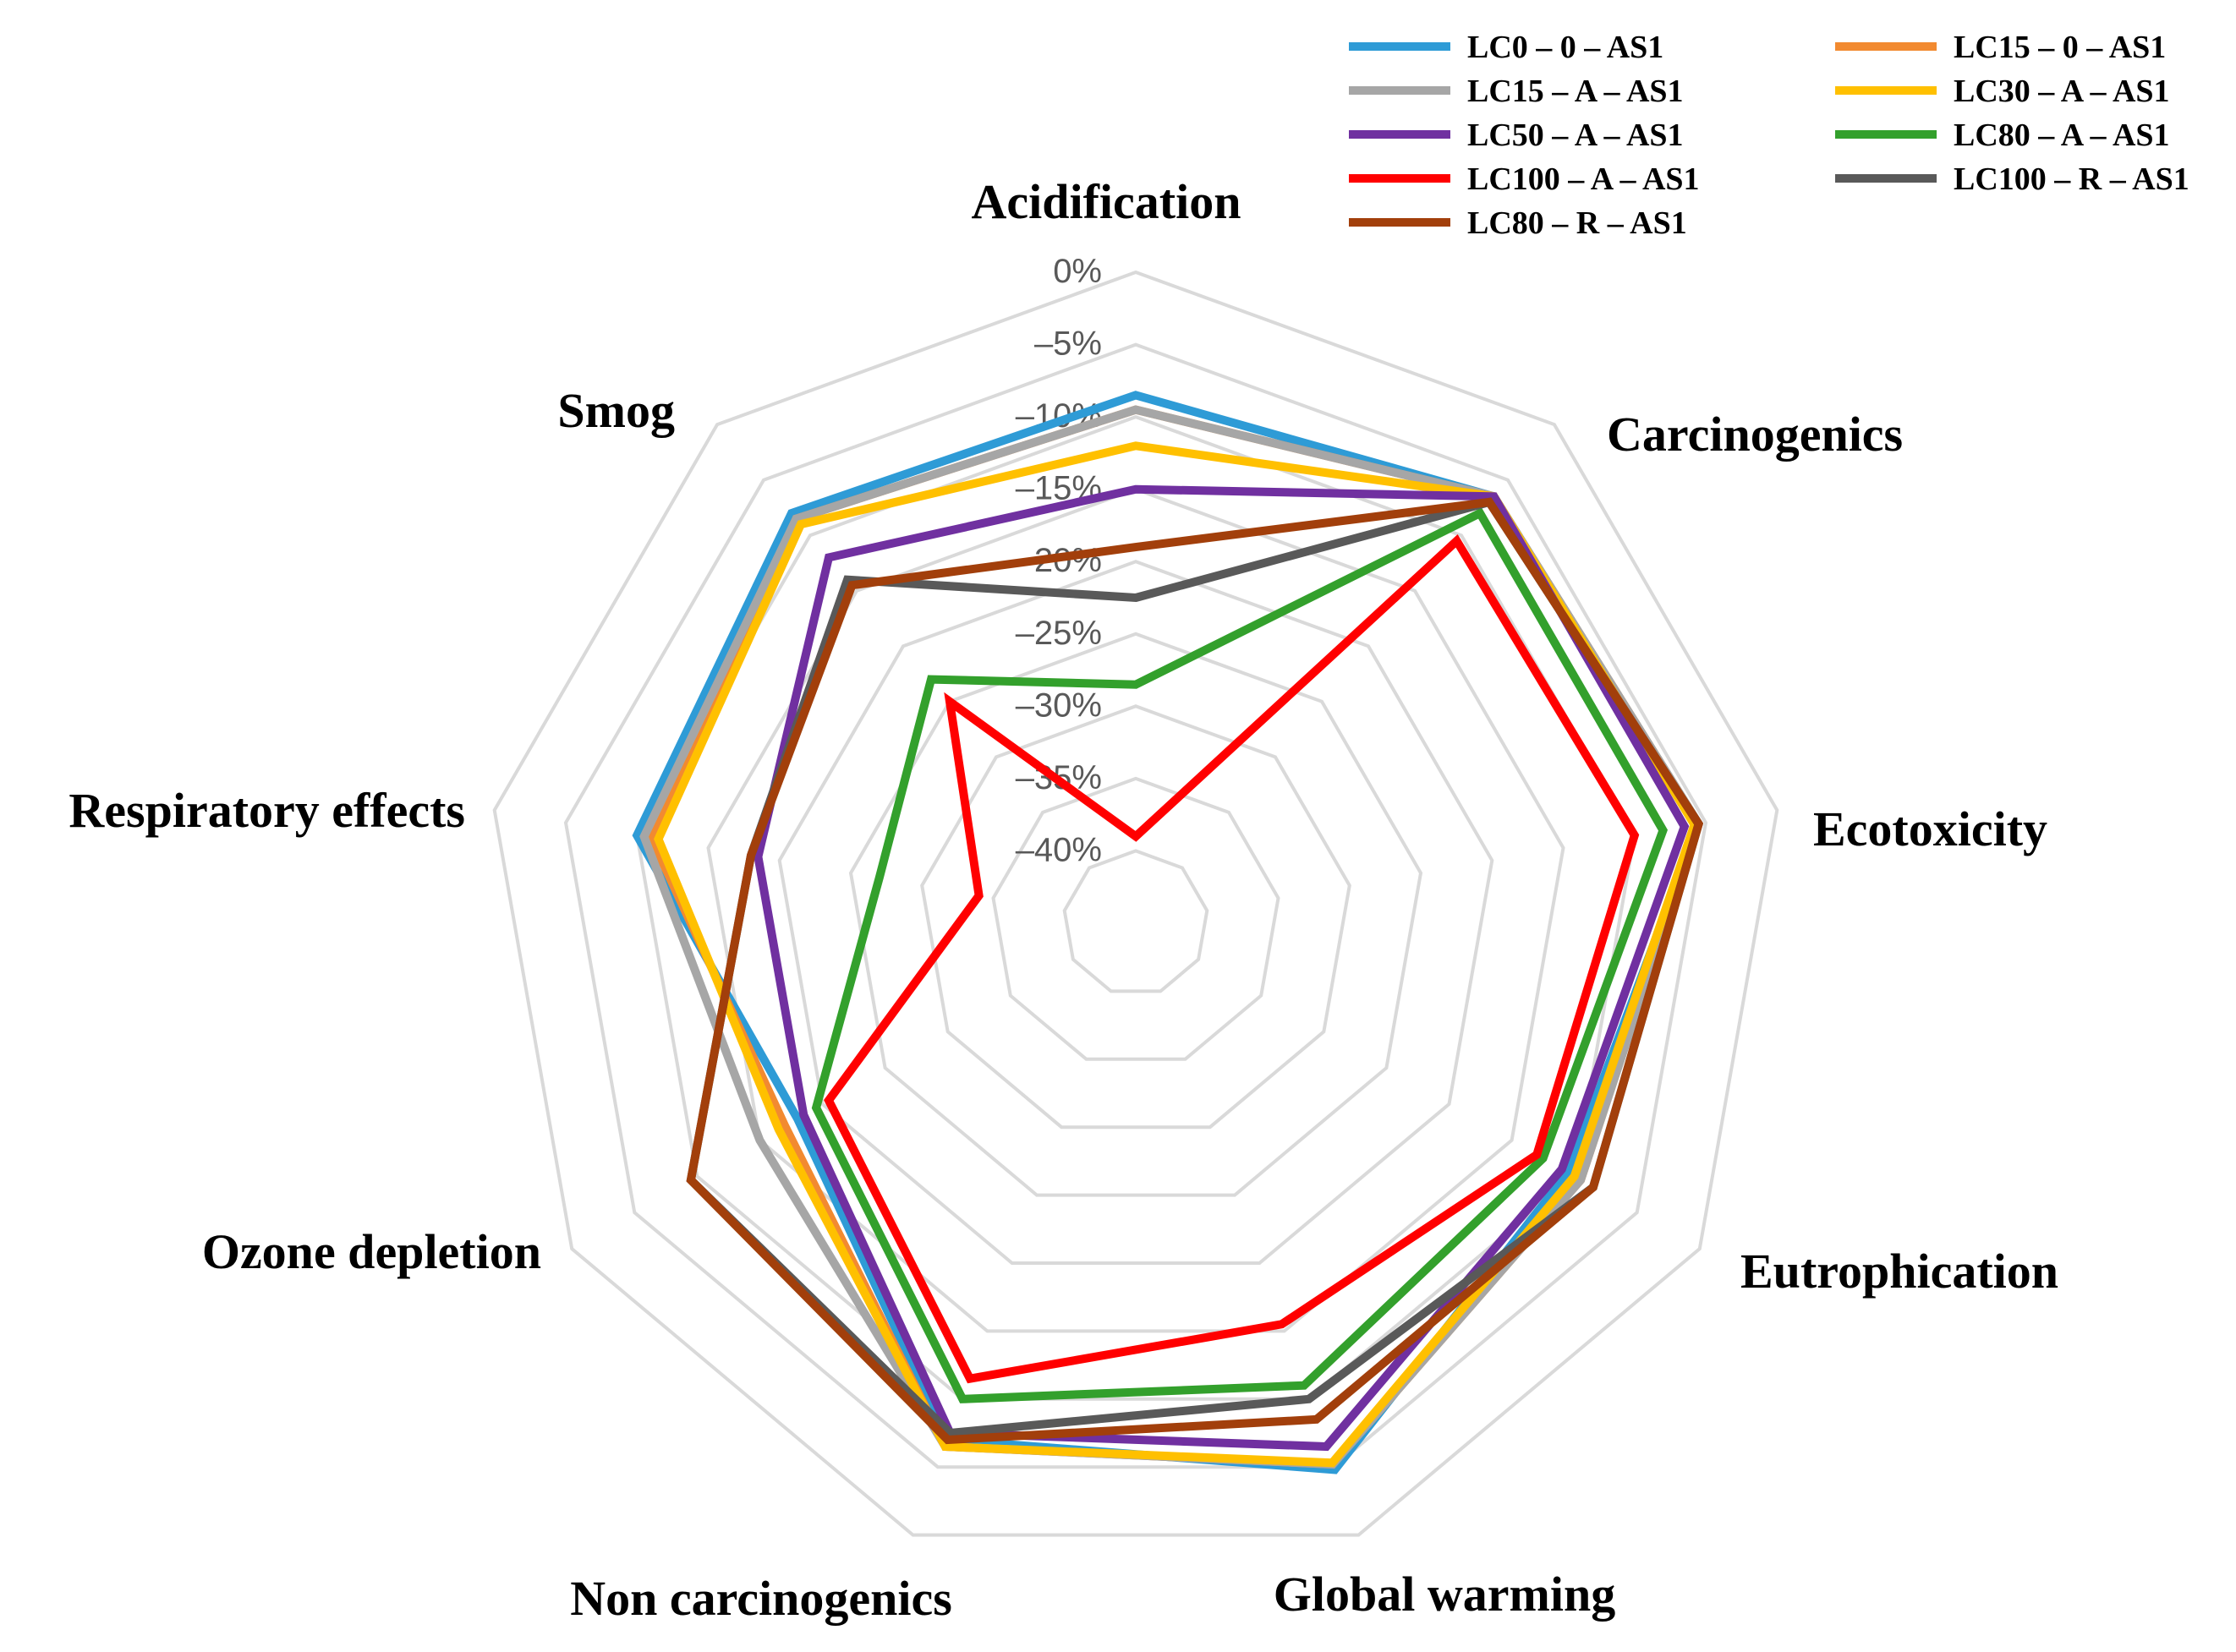 Image resolution: width=2236 pixels, height=1652 pixels. I want to click on tick-label: –30%, so click(1059, 705).